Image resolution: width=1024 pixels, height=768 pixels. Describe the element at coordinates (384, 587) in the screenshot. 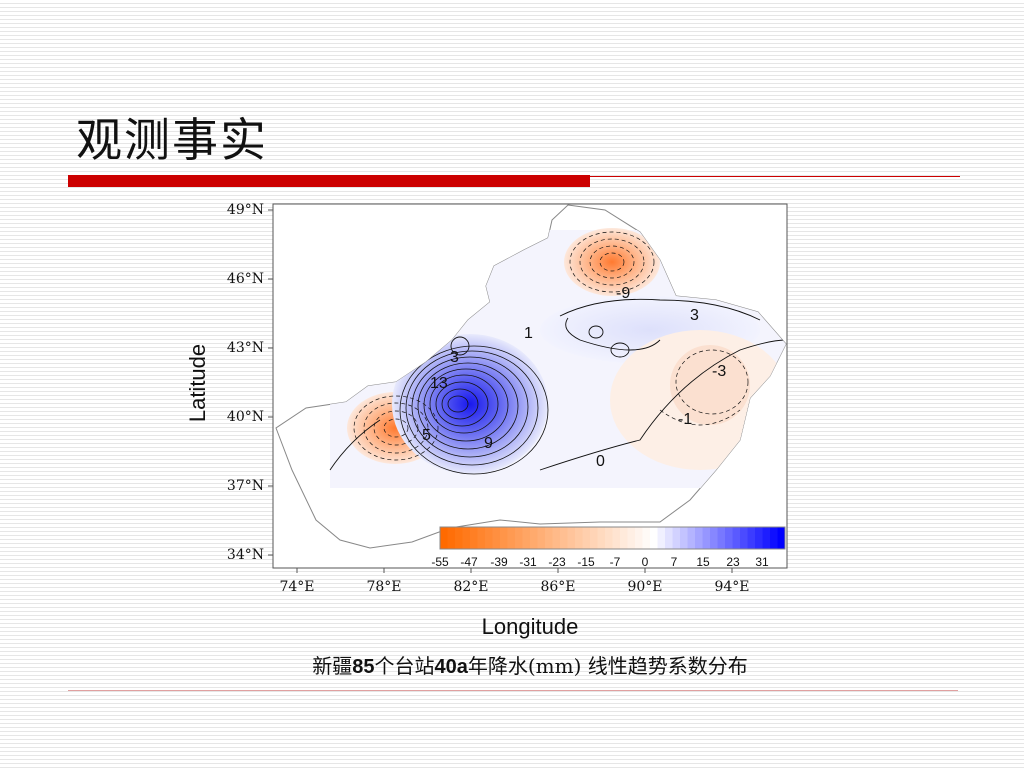

I see `lon-tick: 78°E` at that location.